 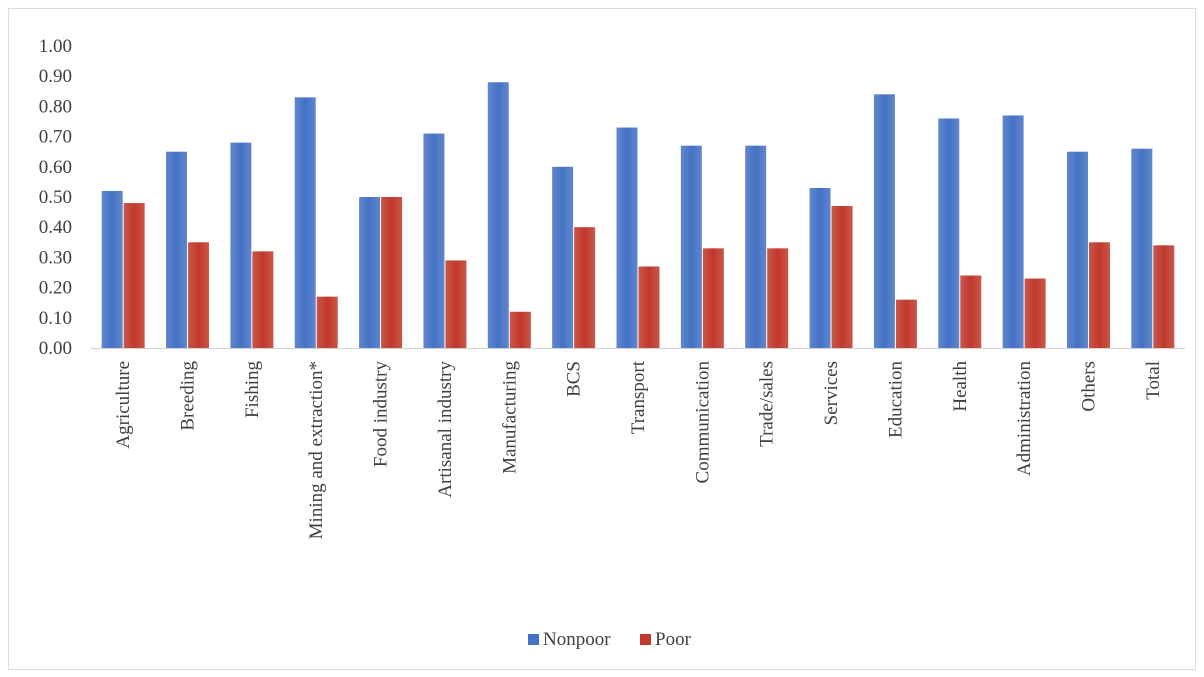 What do you see at coordinates (1024, 419) in the screenshot?
I see `x-category-label: Administration` at bounding box center [1024, 419].